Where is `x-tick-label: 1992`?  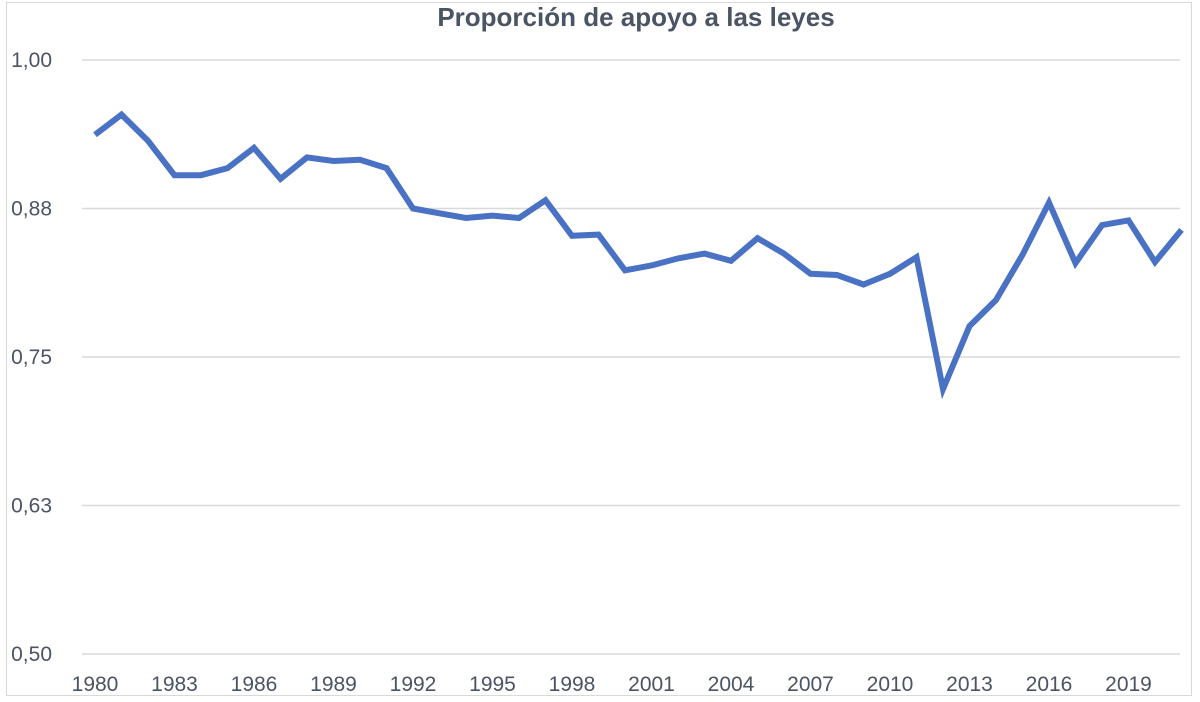 x-tick-label: 1992 is located at coordinates (413, 684).